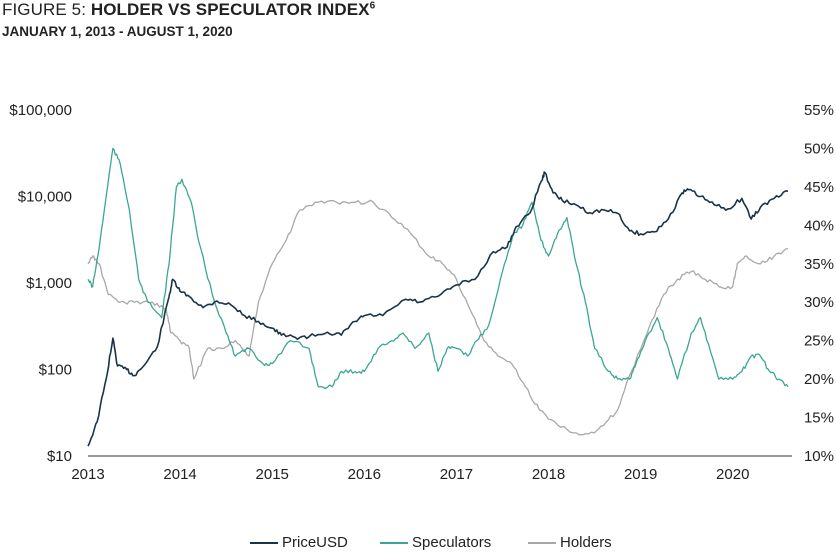 The height and width of the screenshot is (553, 836). What do you see at coordinates (230, 9) in the screenshot?
I see `title-main: HOLDER VS SPECULATOR INDEX` at bounding box center [230, 9].